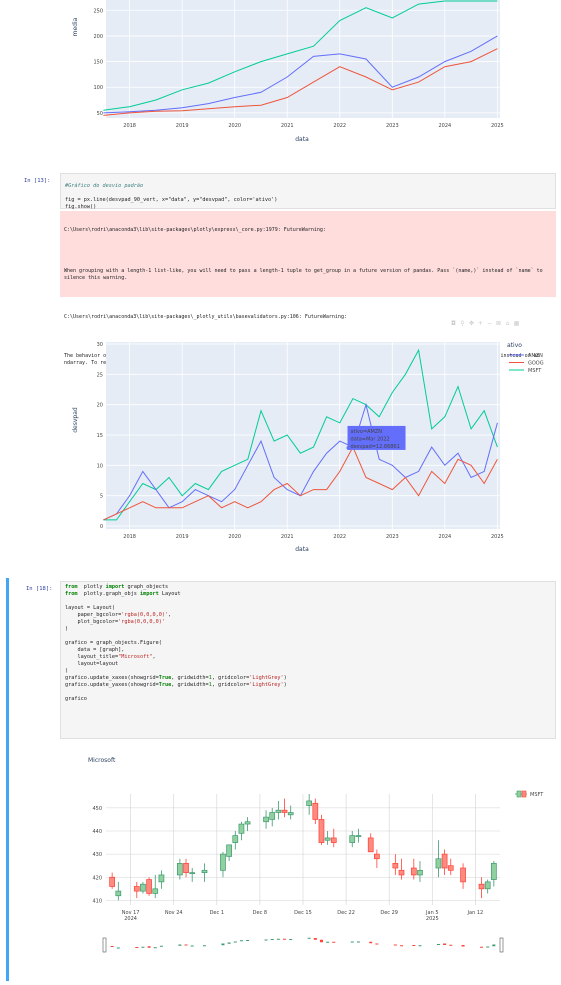 The height and width of the screenshot is (985, 561). Describe the element at coordinates (498, 323) in the screenshot. I see `autoscale-icon: ⊠` at that location.